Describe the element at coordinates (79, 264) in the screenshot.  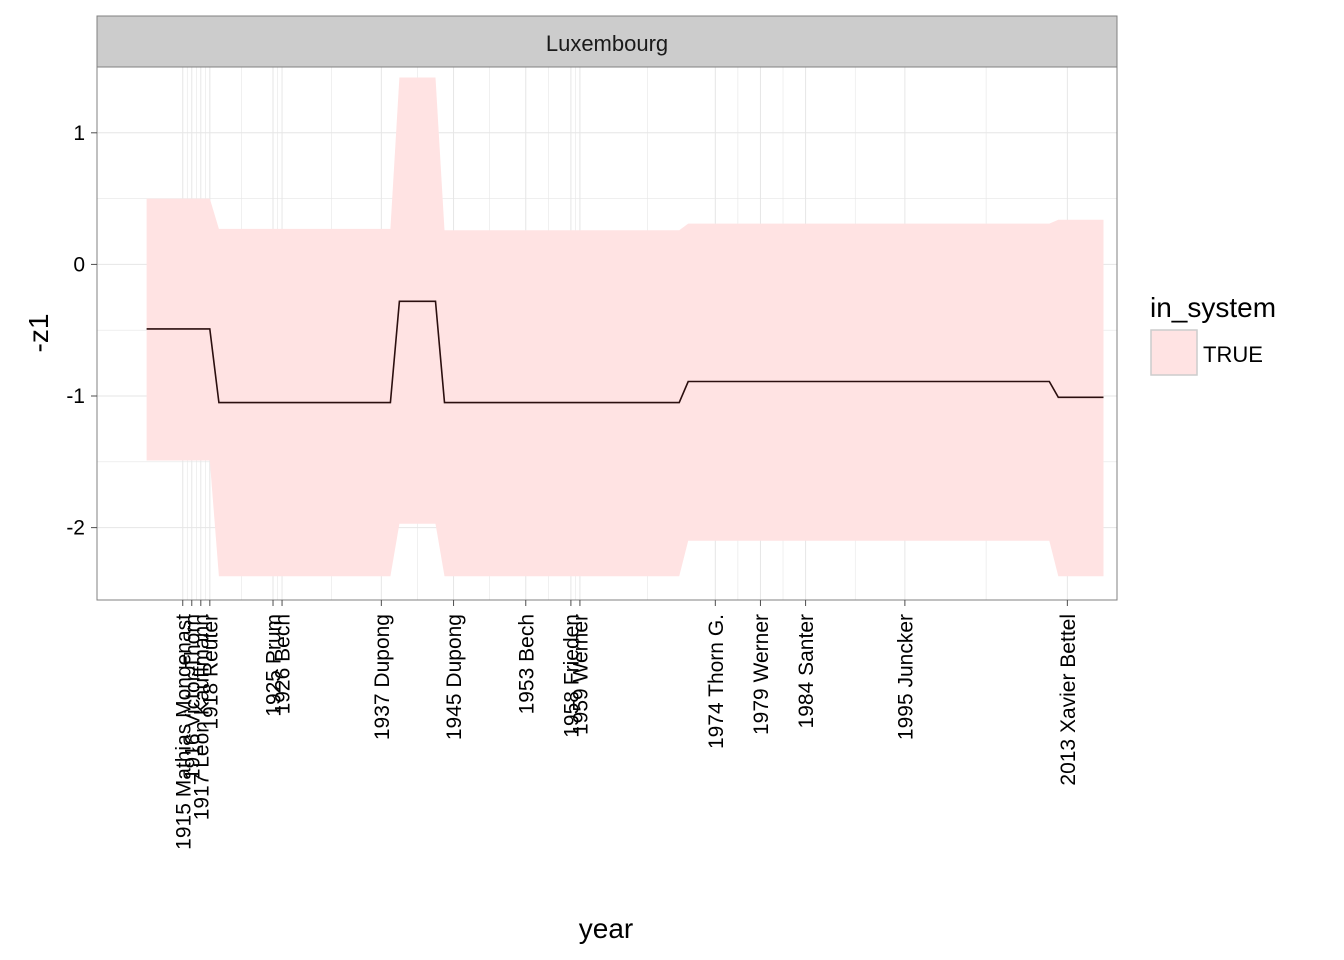
I see `y-tick-label: 0` at that location.